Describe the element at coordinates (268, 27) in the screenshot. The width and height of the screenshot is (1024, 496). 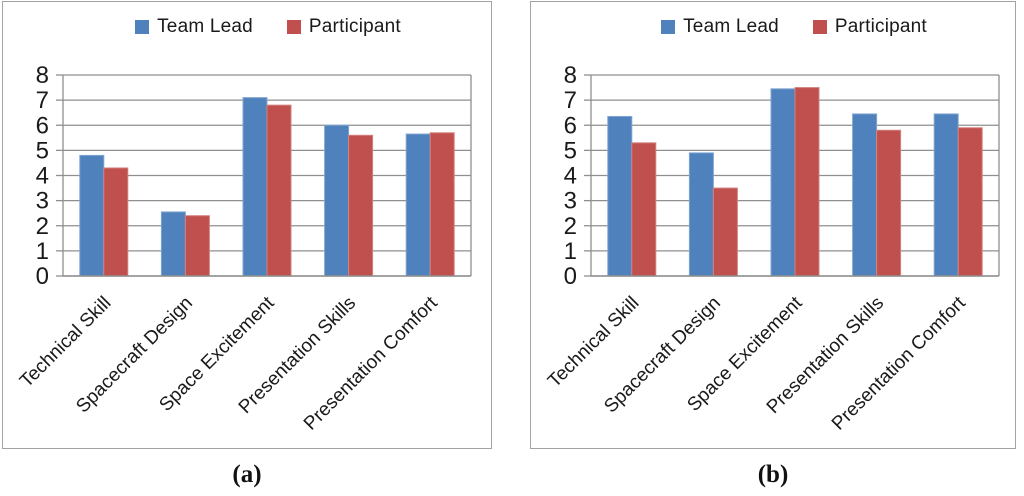
I see `legend-a: Team Lead Participant` at that location.